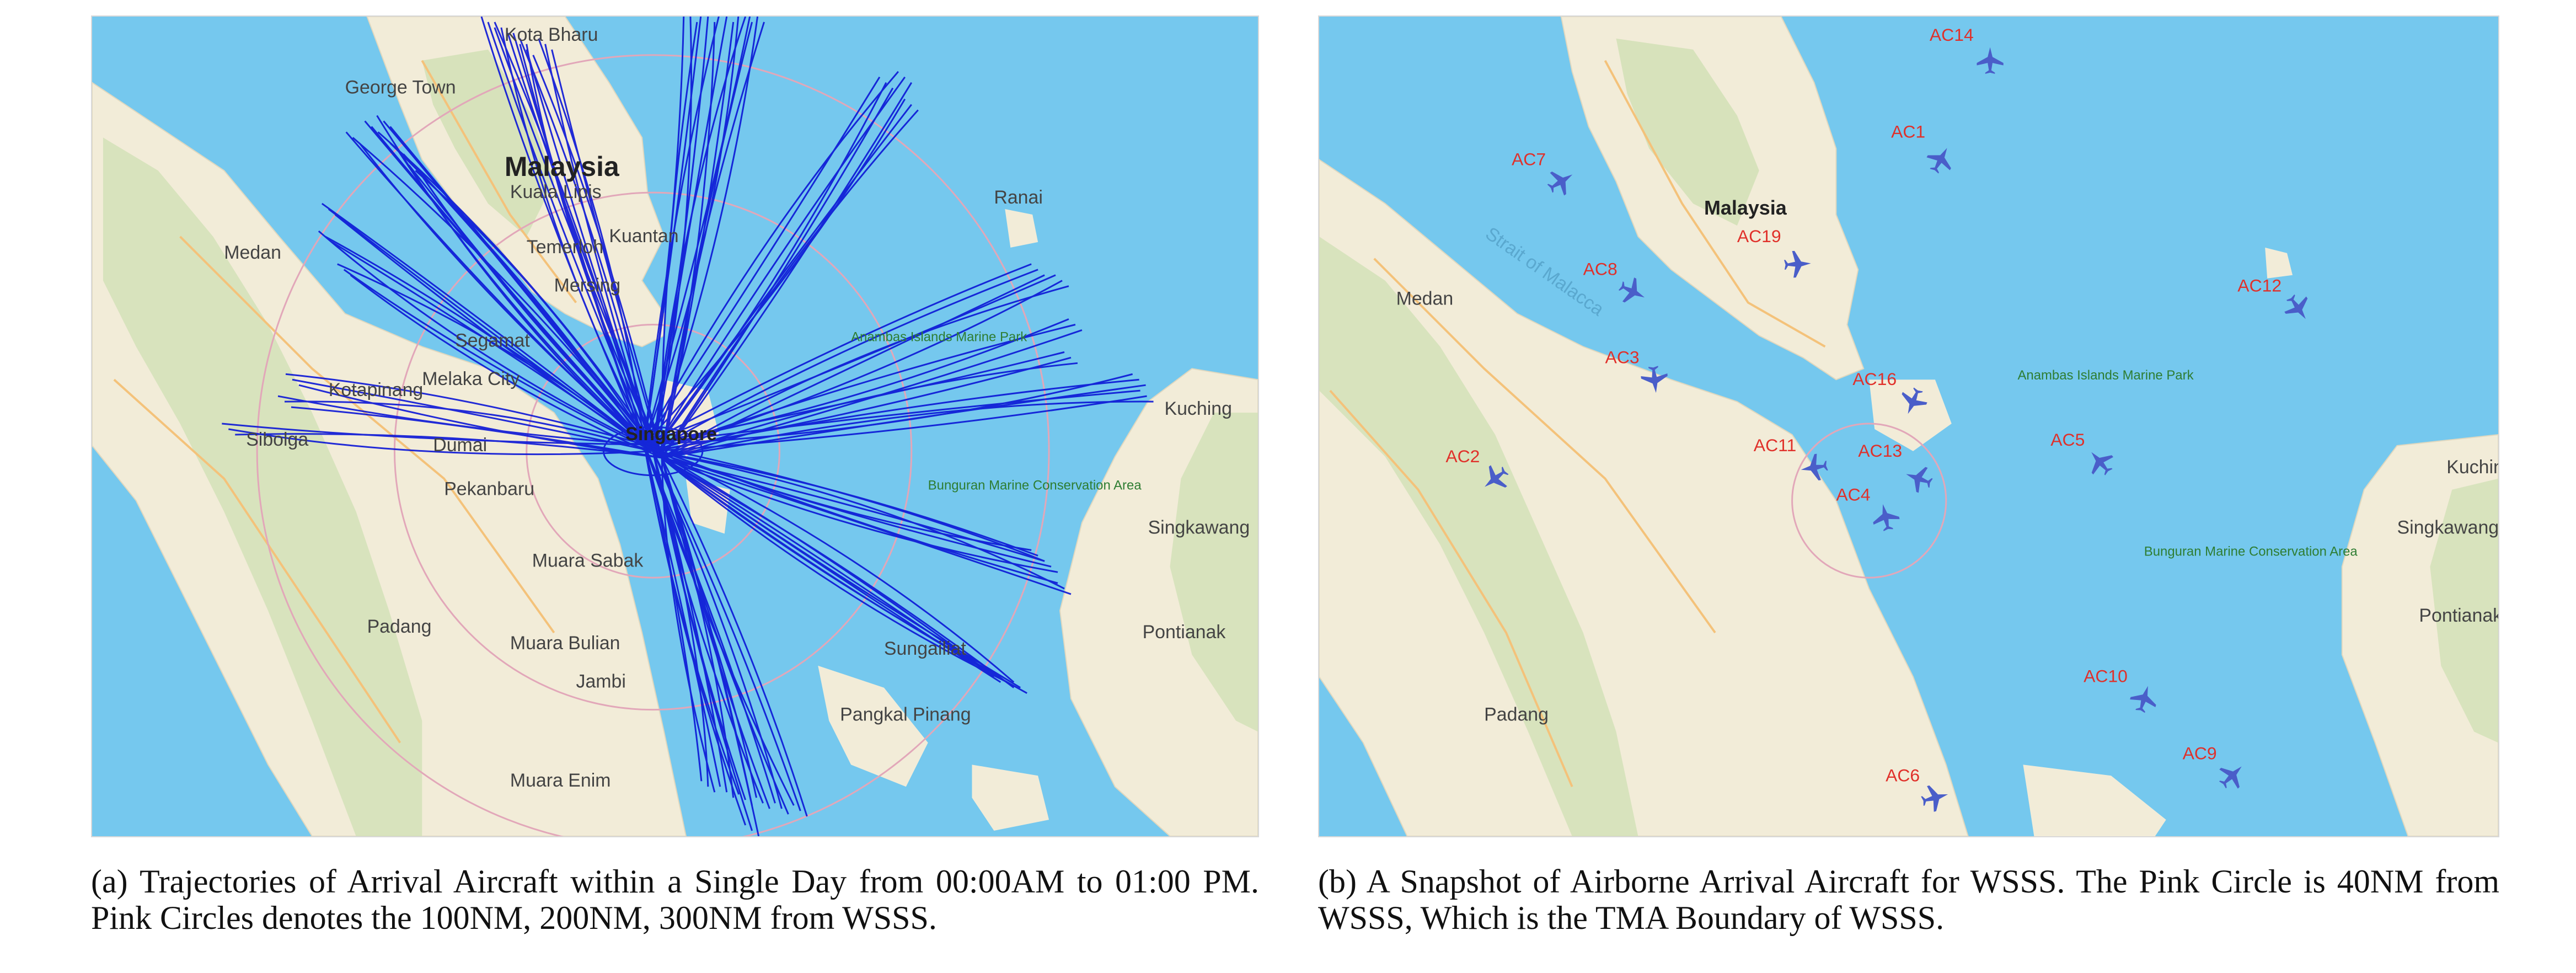 This screenshot has height=973, width=2576. I want to click on aircraft-marker: AC8, so click(1617, 284).